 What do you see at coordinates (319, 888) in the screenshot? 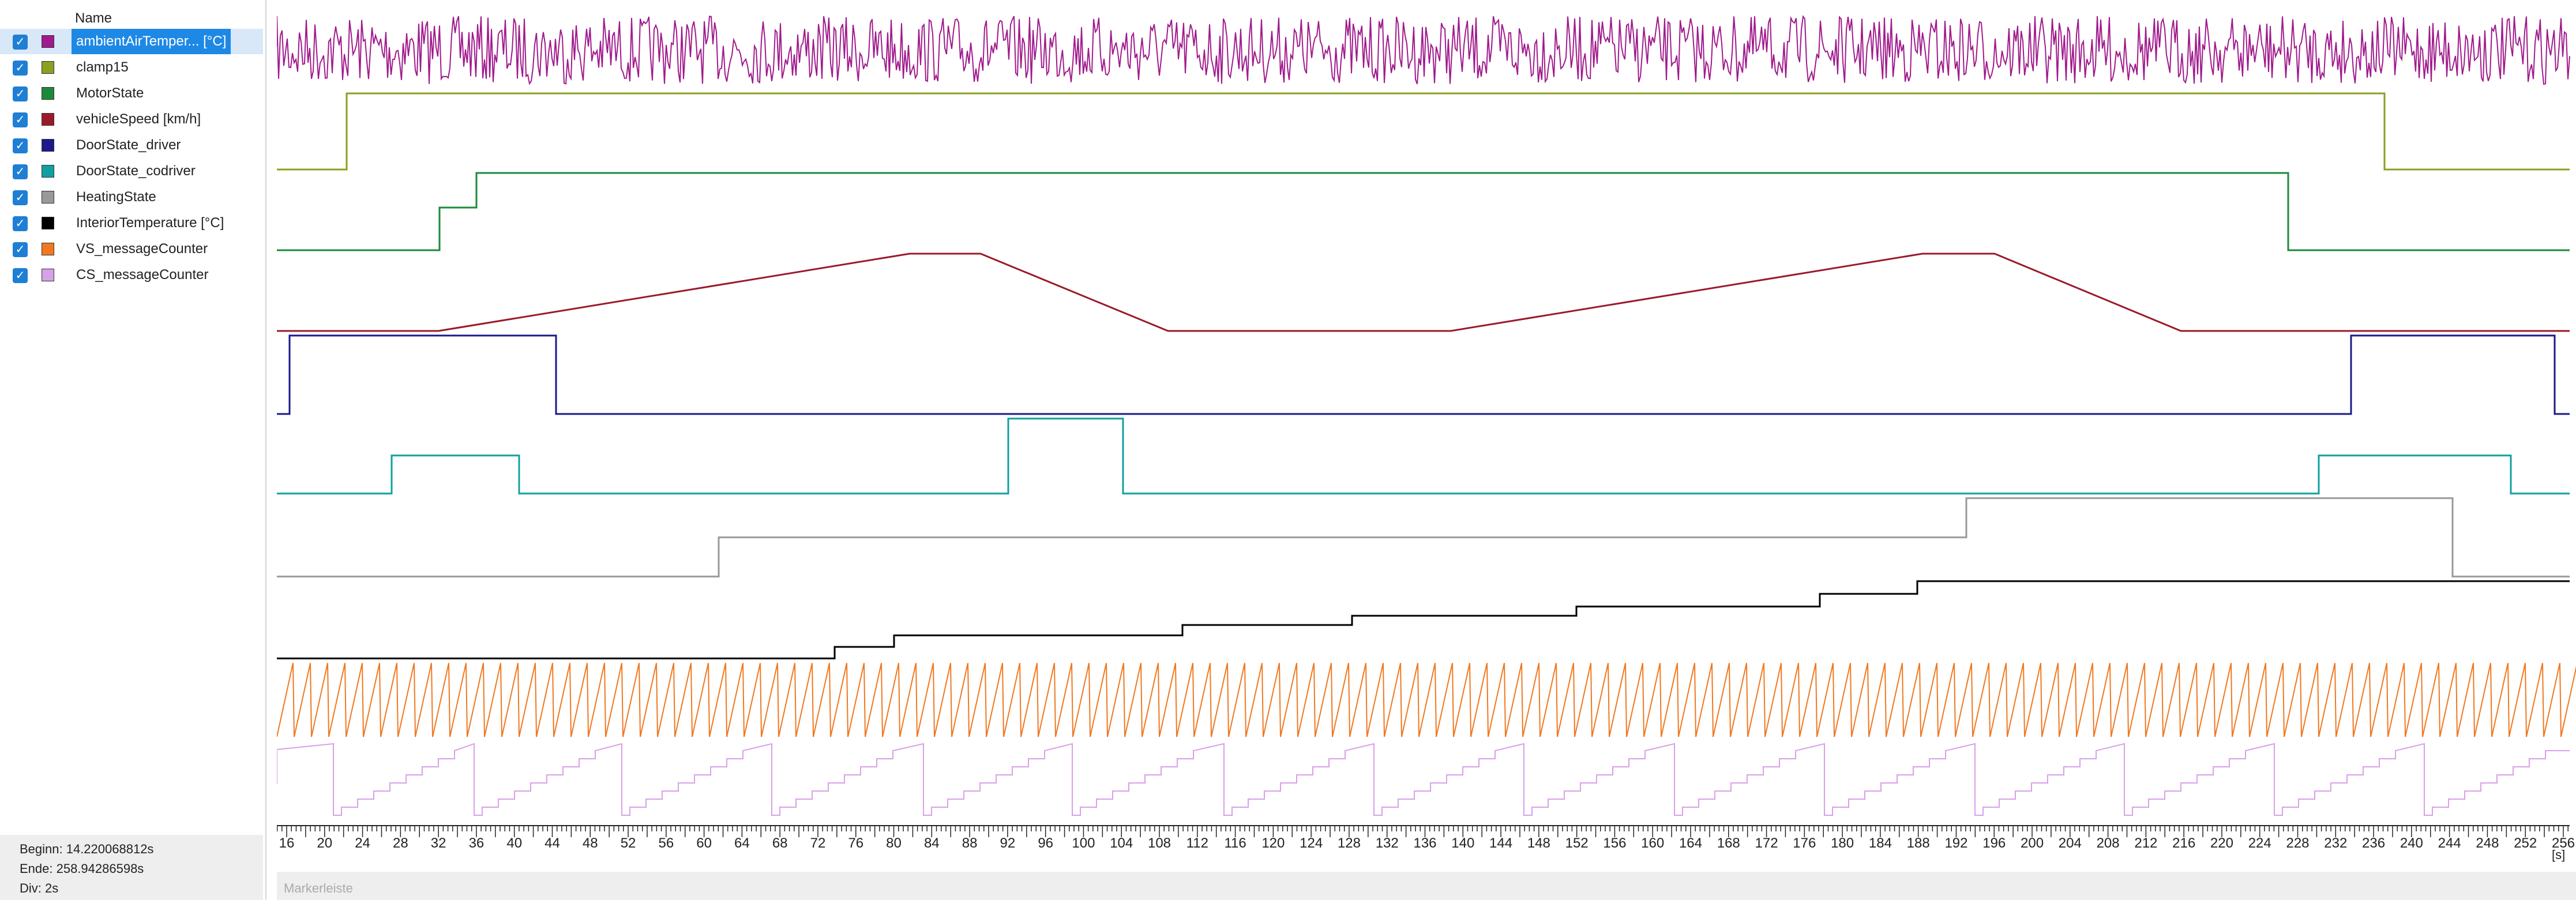
I see `marker-bar-label: Markerleiste` at bounding box center [319, 888].